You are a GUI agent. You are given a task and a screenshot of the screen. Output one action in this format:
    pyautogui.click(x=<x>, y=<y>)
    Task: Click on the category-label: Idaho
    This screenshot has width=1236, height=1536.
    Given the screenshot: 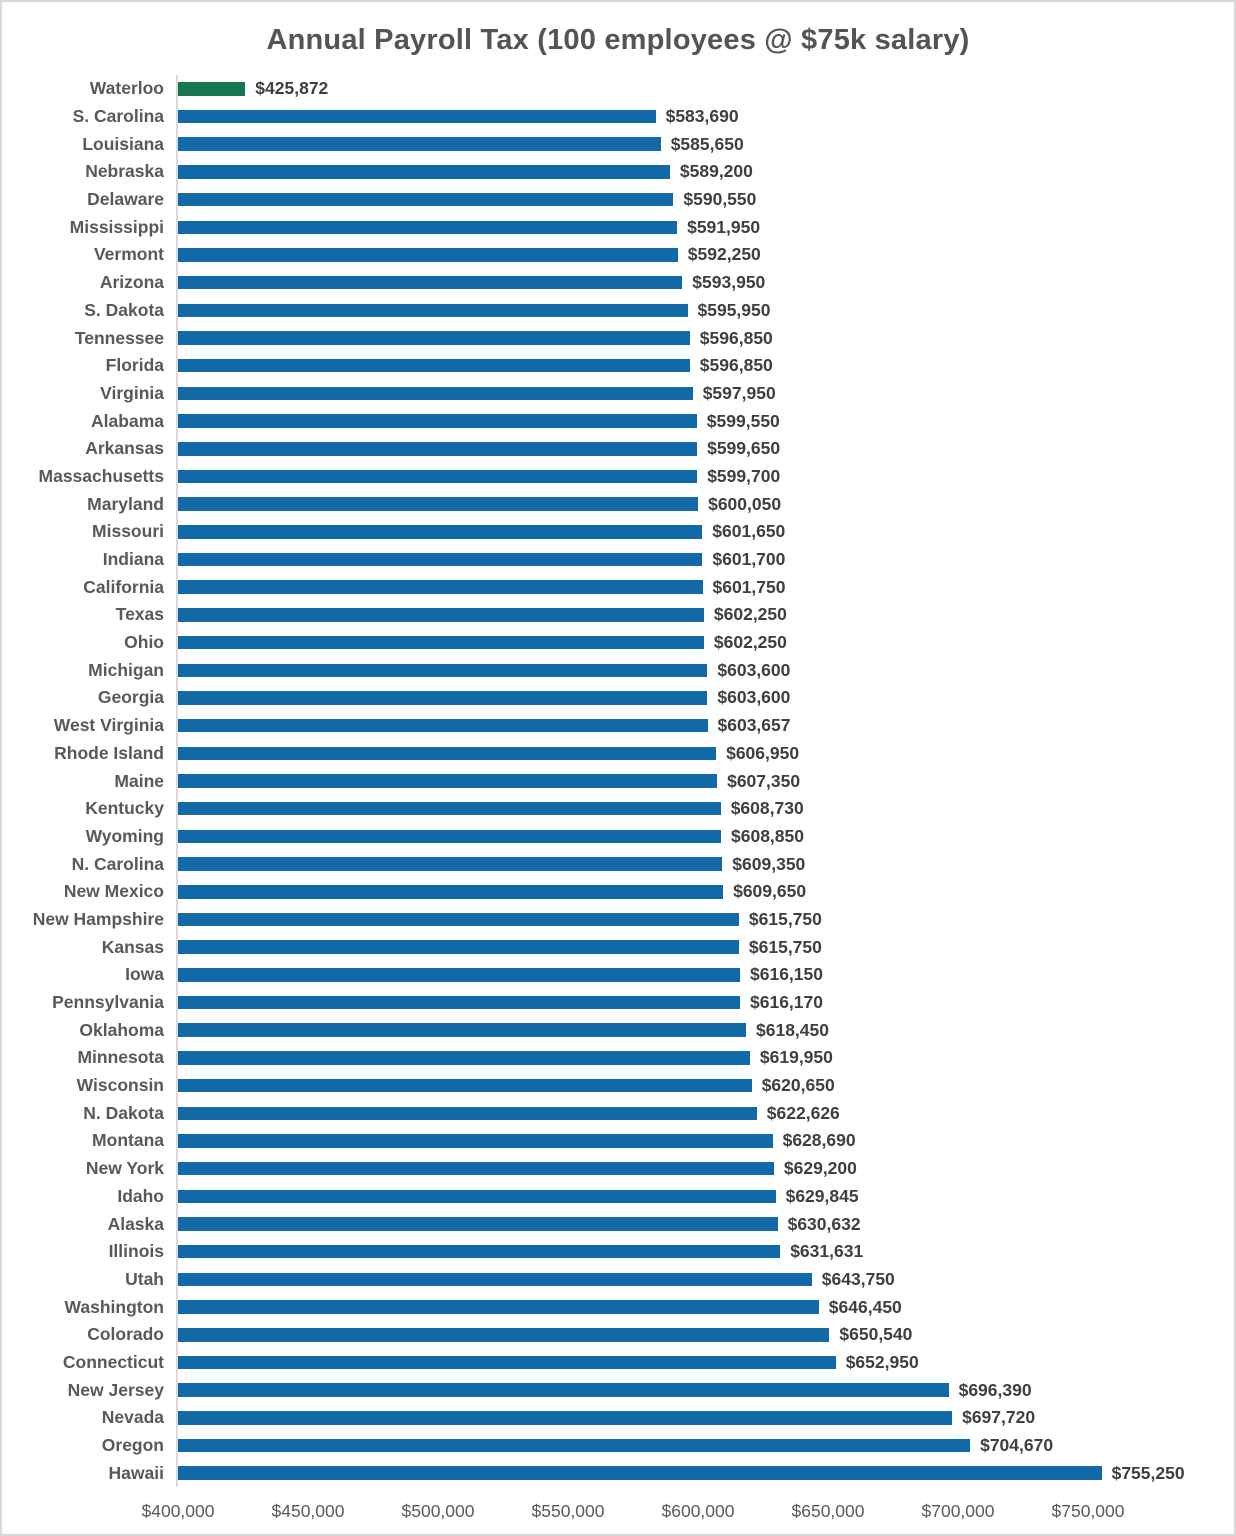 What is the action you would take?
    pyautogui.click(x=140, y=1195)
    